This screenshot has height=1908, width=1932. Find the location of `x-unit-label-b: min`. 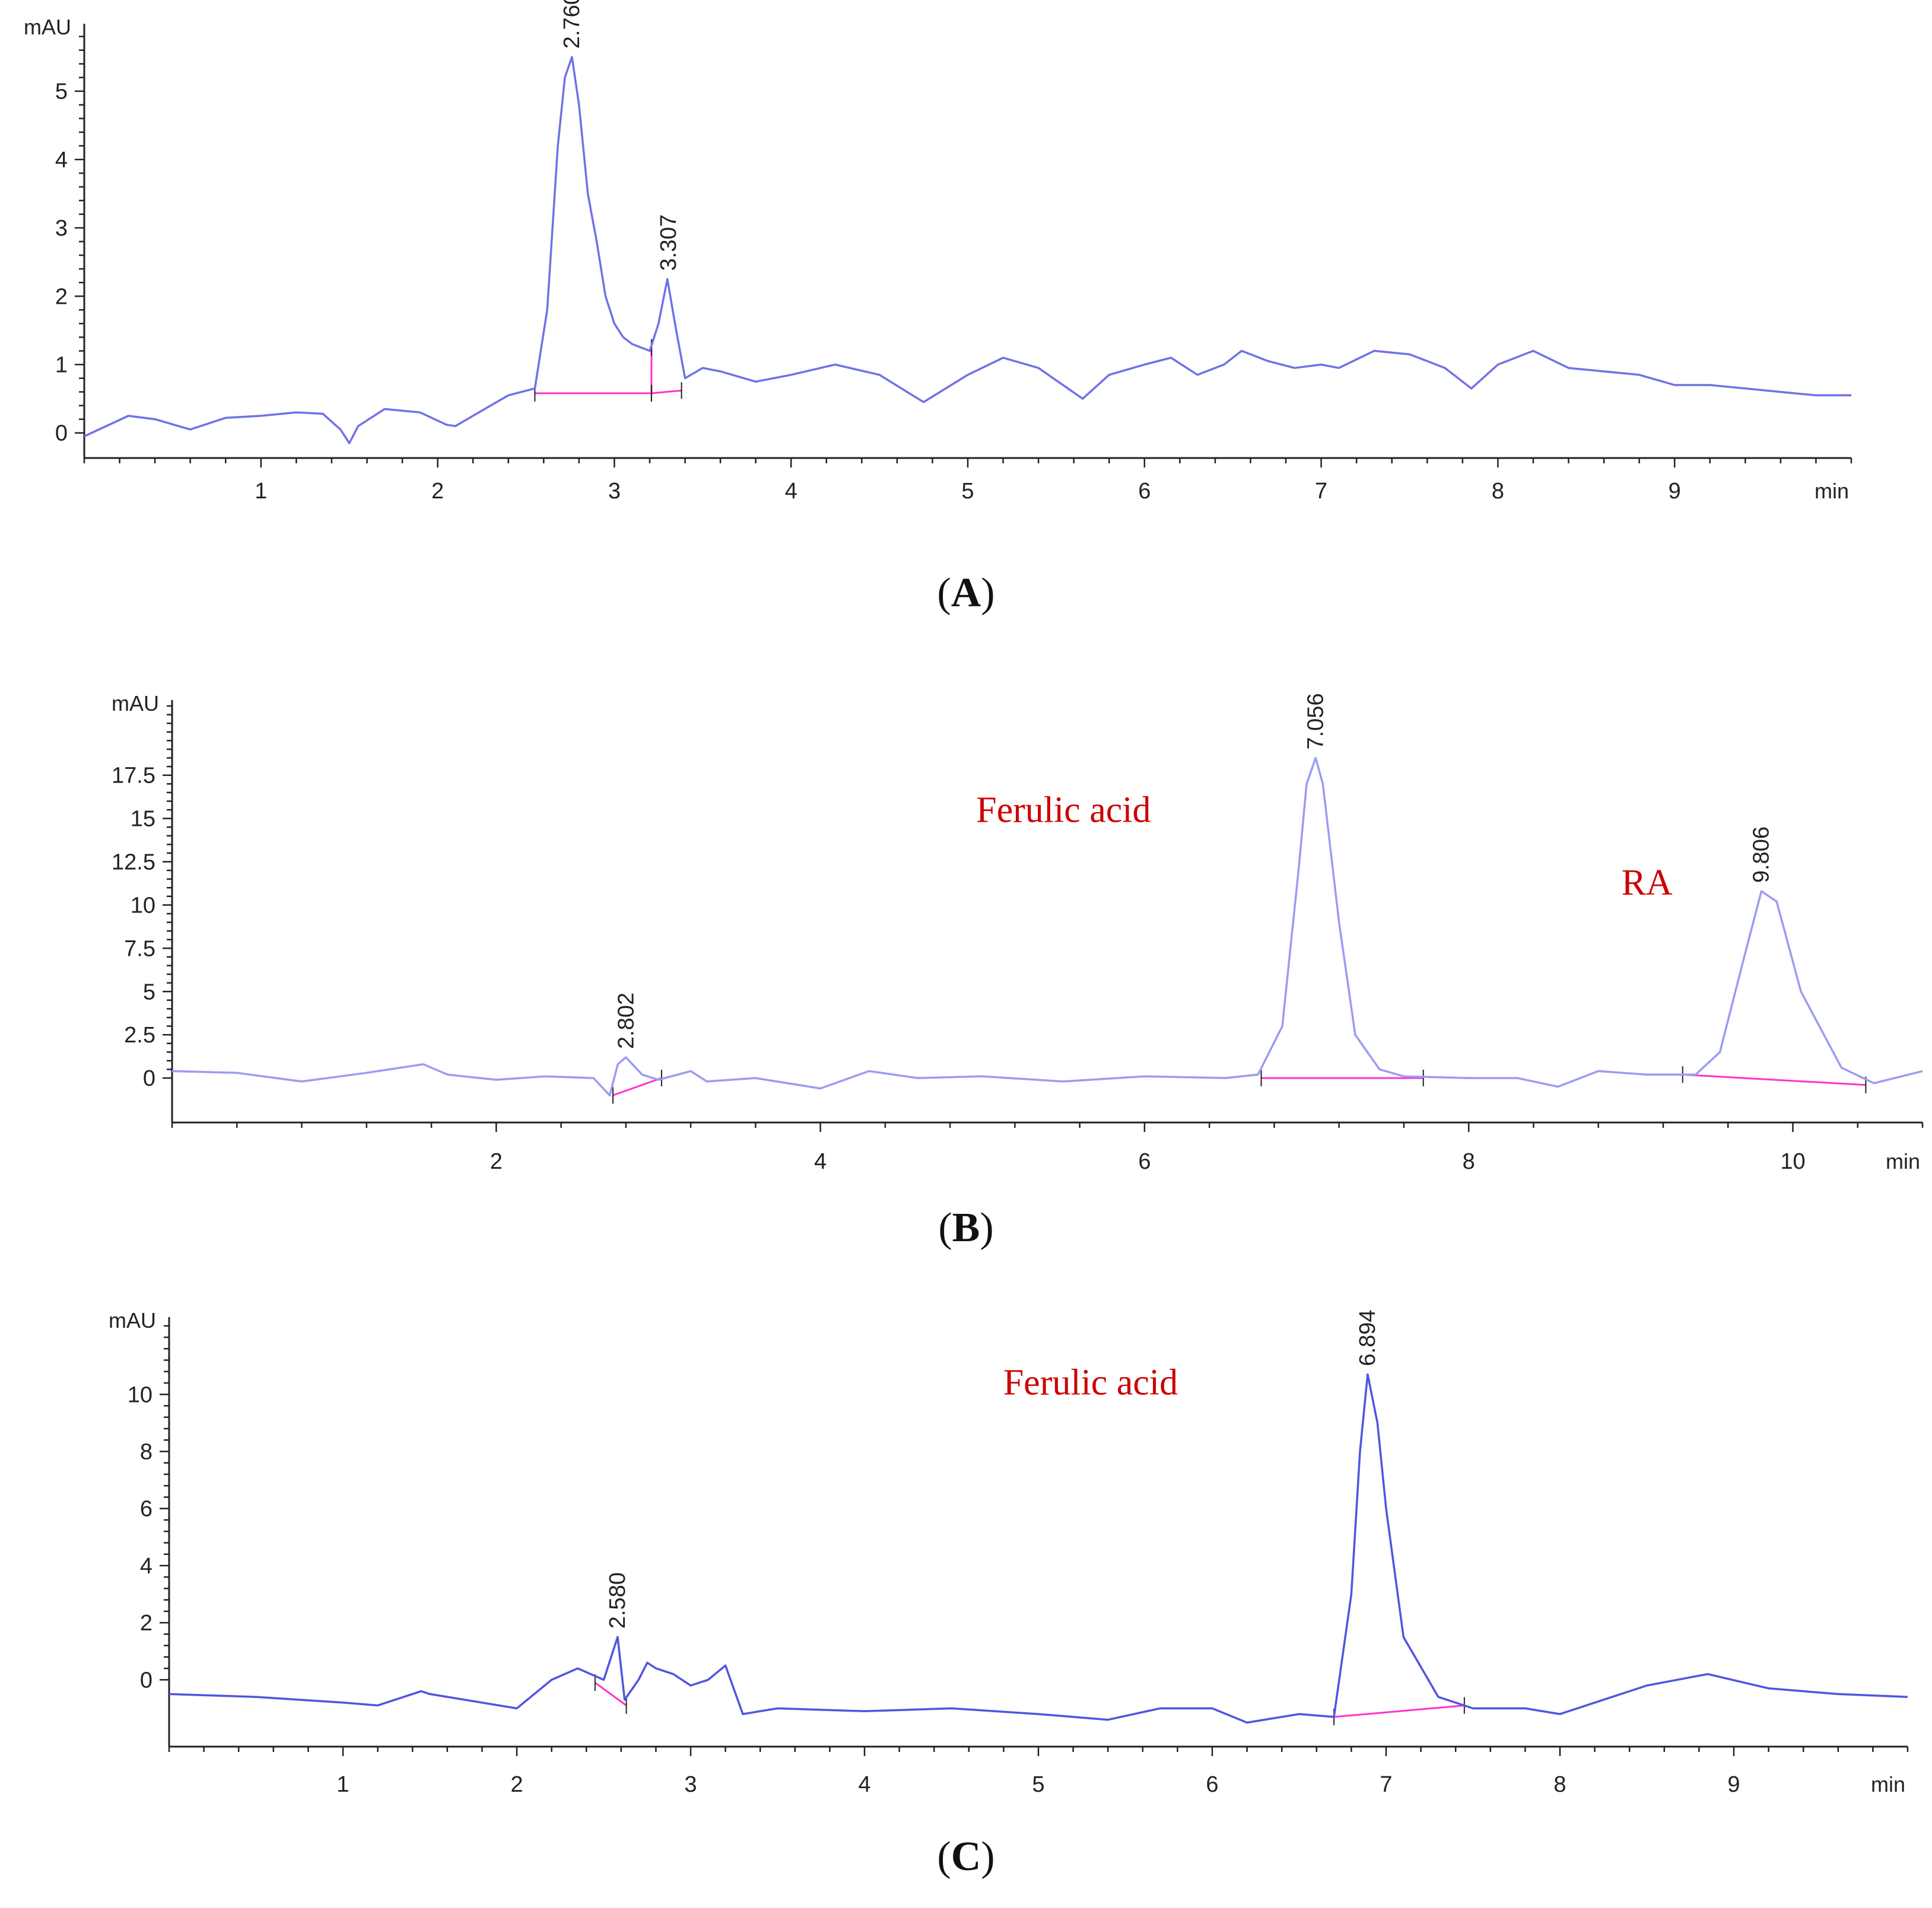

x-unit-label-b: min is located at coordinates (1903, 1161).